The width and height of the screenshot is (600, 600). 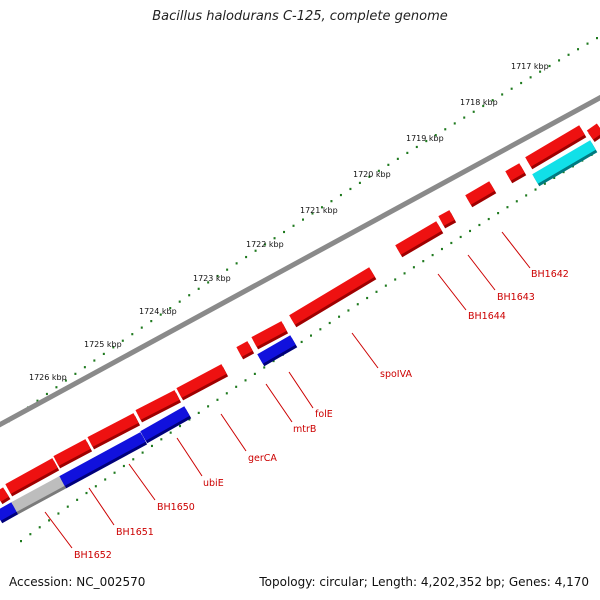 What do you see at coordinates (93, 555) in the screenshot?
I see `gene-label: BH1652` at bounding box center [93, 555].